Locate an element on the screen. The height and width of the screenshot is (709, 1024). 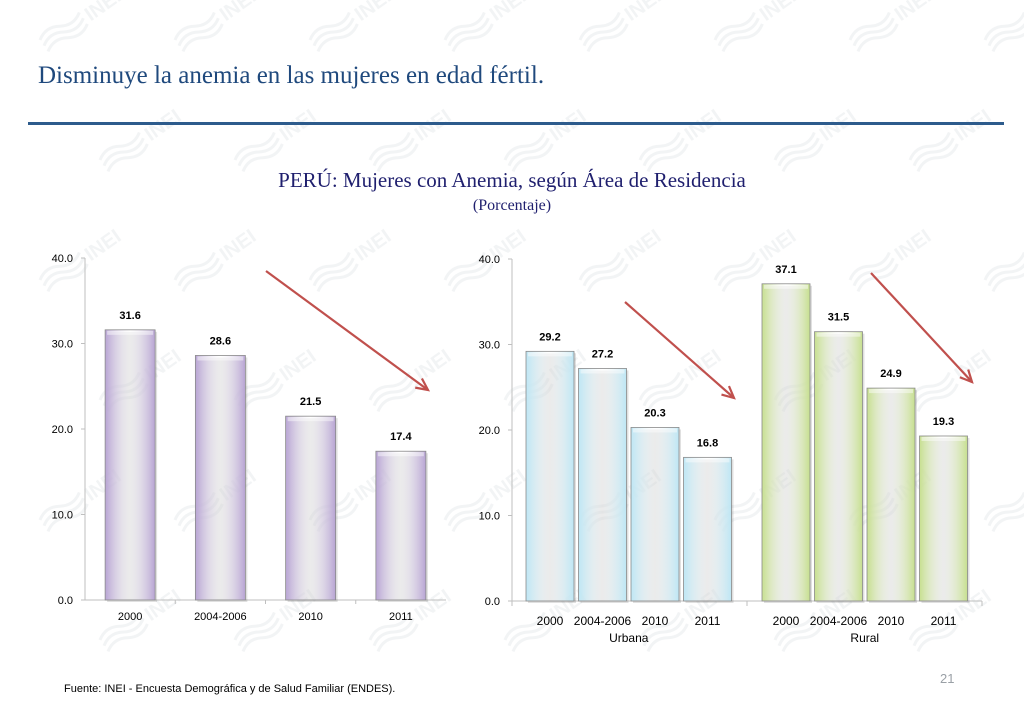
national-trend-arrow is located at coordinates (348, 331).